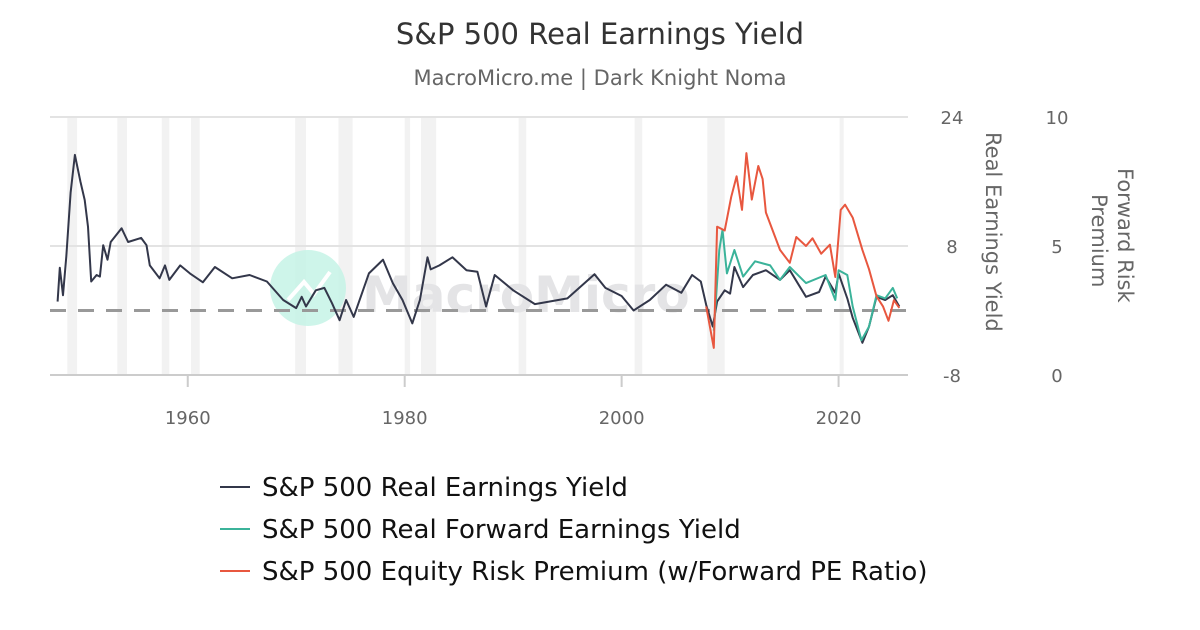  I want to click on legend-label: S&P 500 Real Earnings Yield, so click(445, 488).